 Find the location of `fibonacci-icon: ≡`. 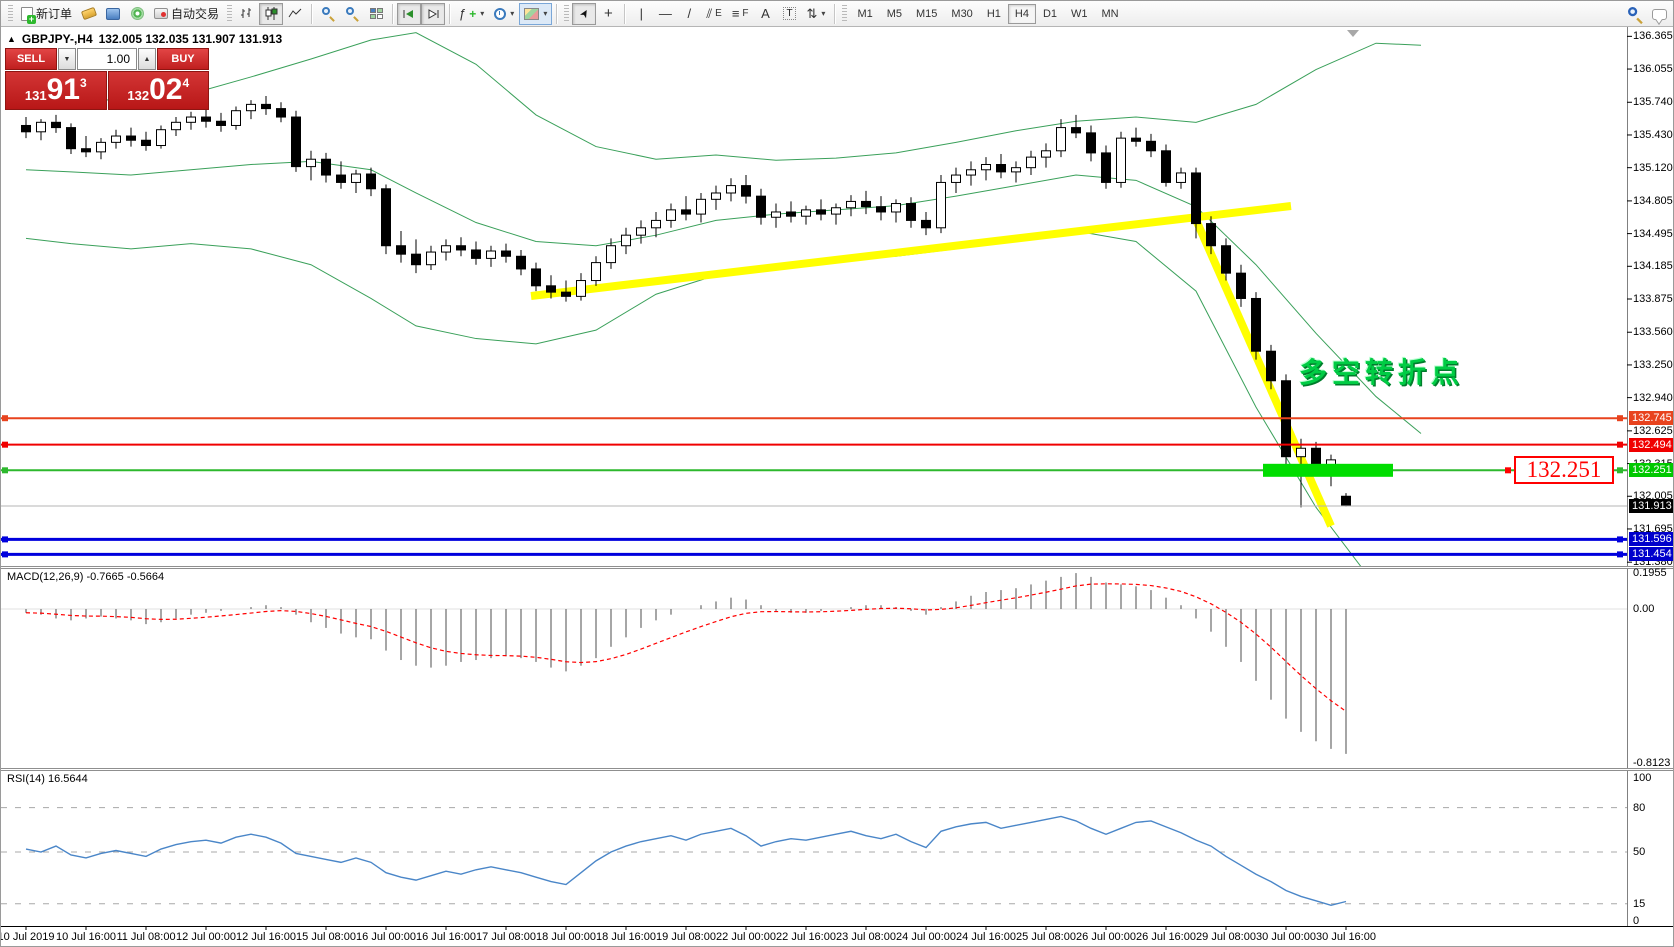

fibonacci-icon: ≡ is located at coordinates (735, 13).